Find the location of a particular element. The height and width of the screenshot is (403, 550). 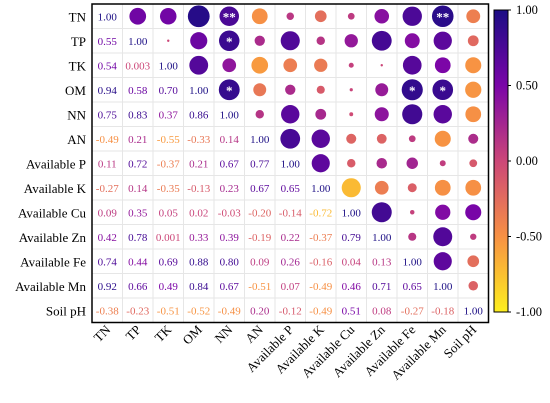

row-label: Soil pH is located at coordinates (66, 310).